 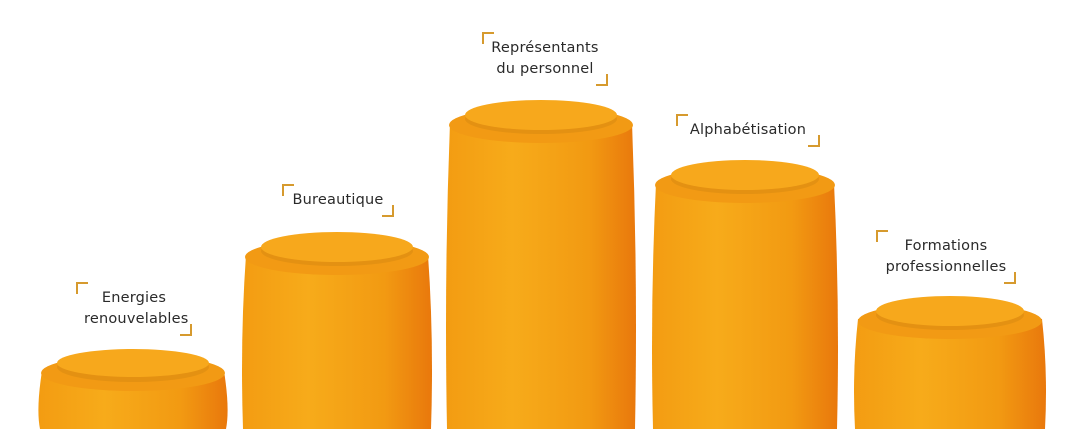 What do you see at coordinates (946, 257) in the screenshot?
I see `caption-formations-professionnelles: Formations professionnelles` at bounding box center [946, 257].